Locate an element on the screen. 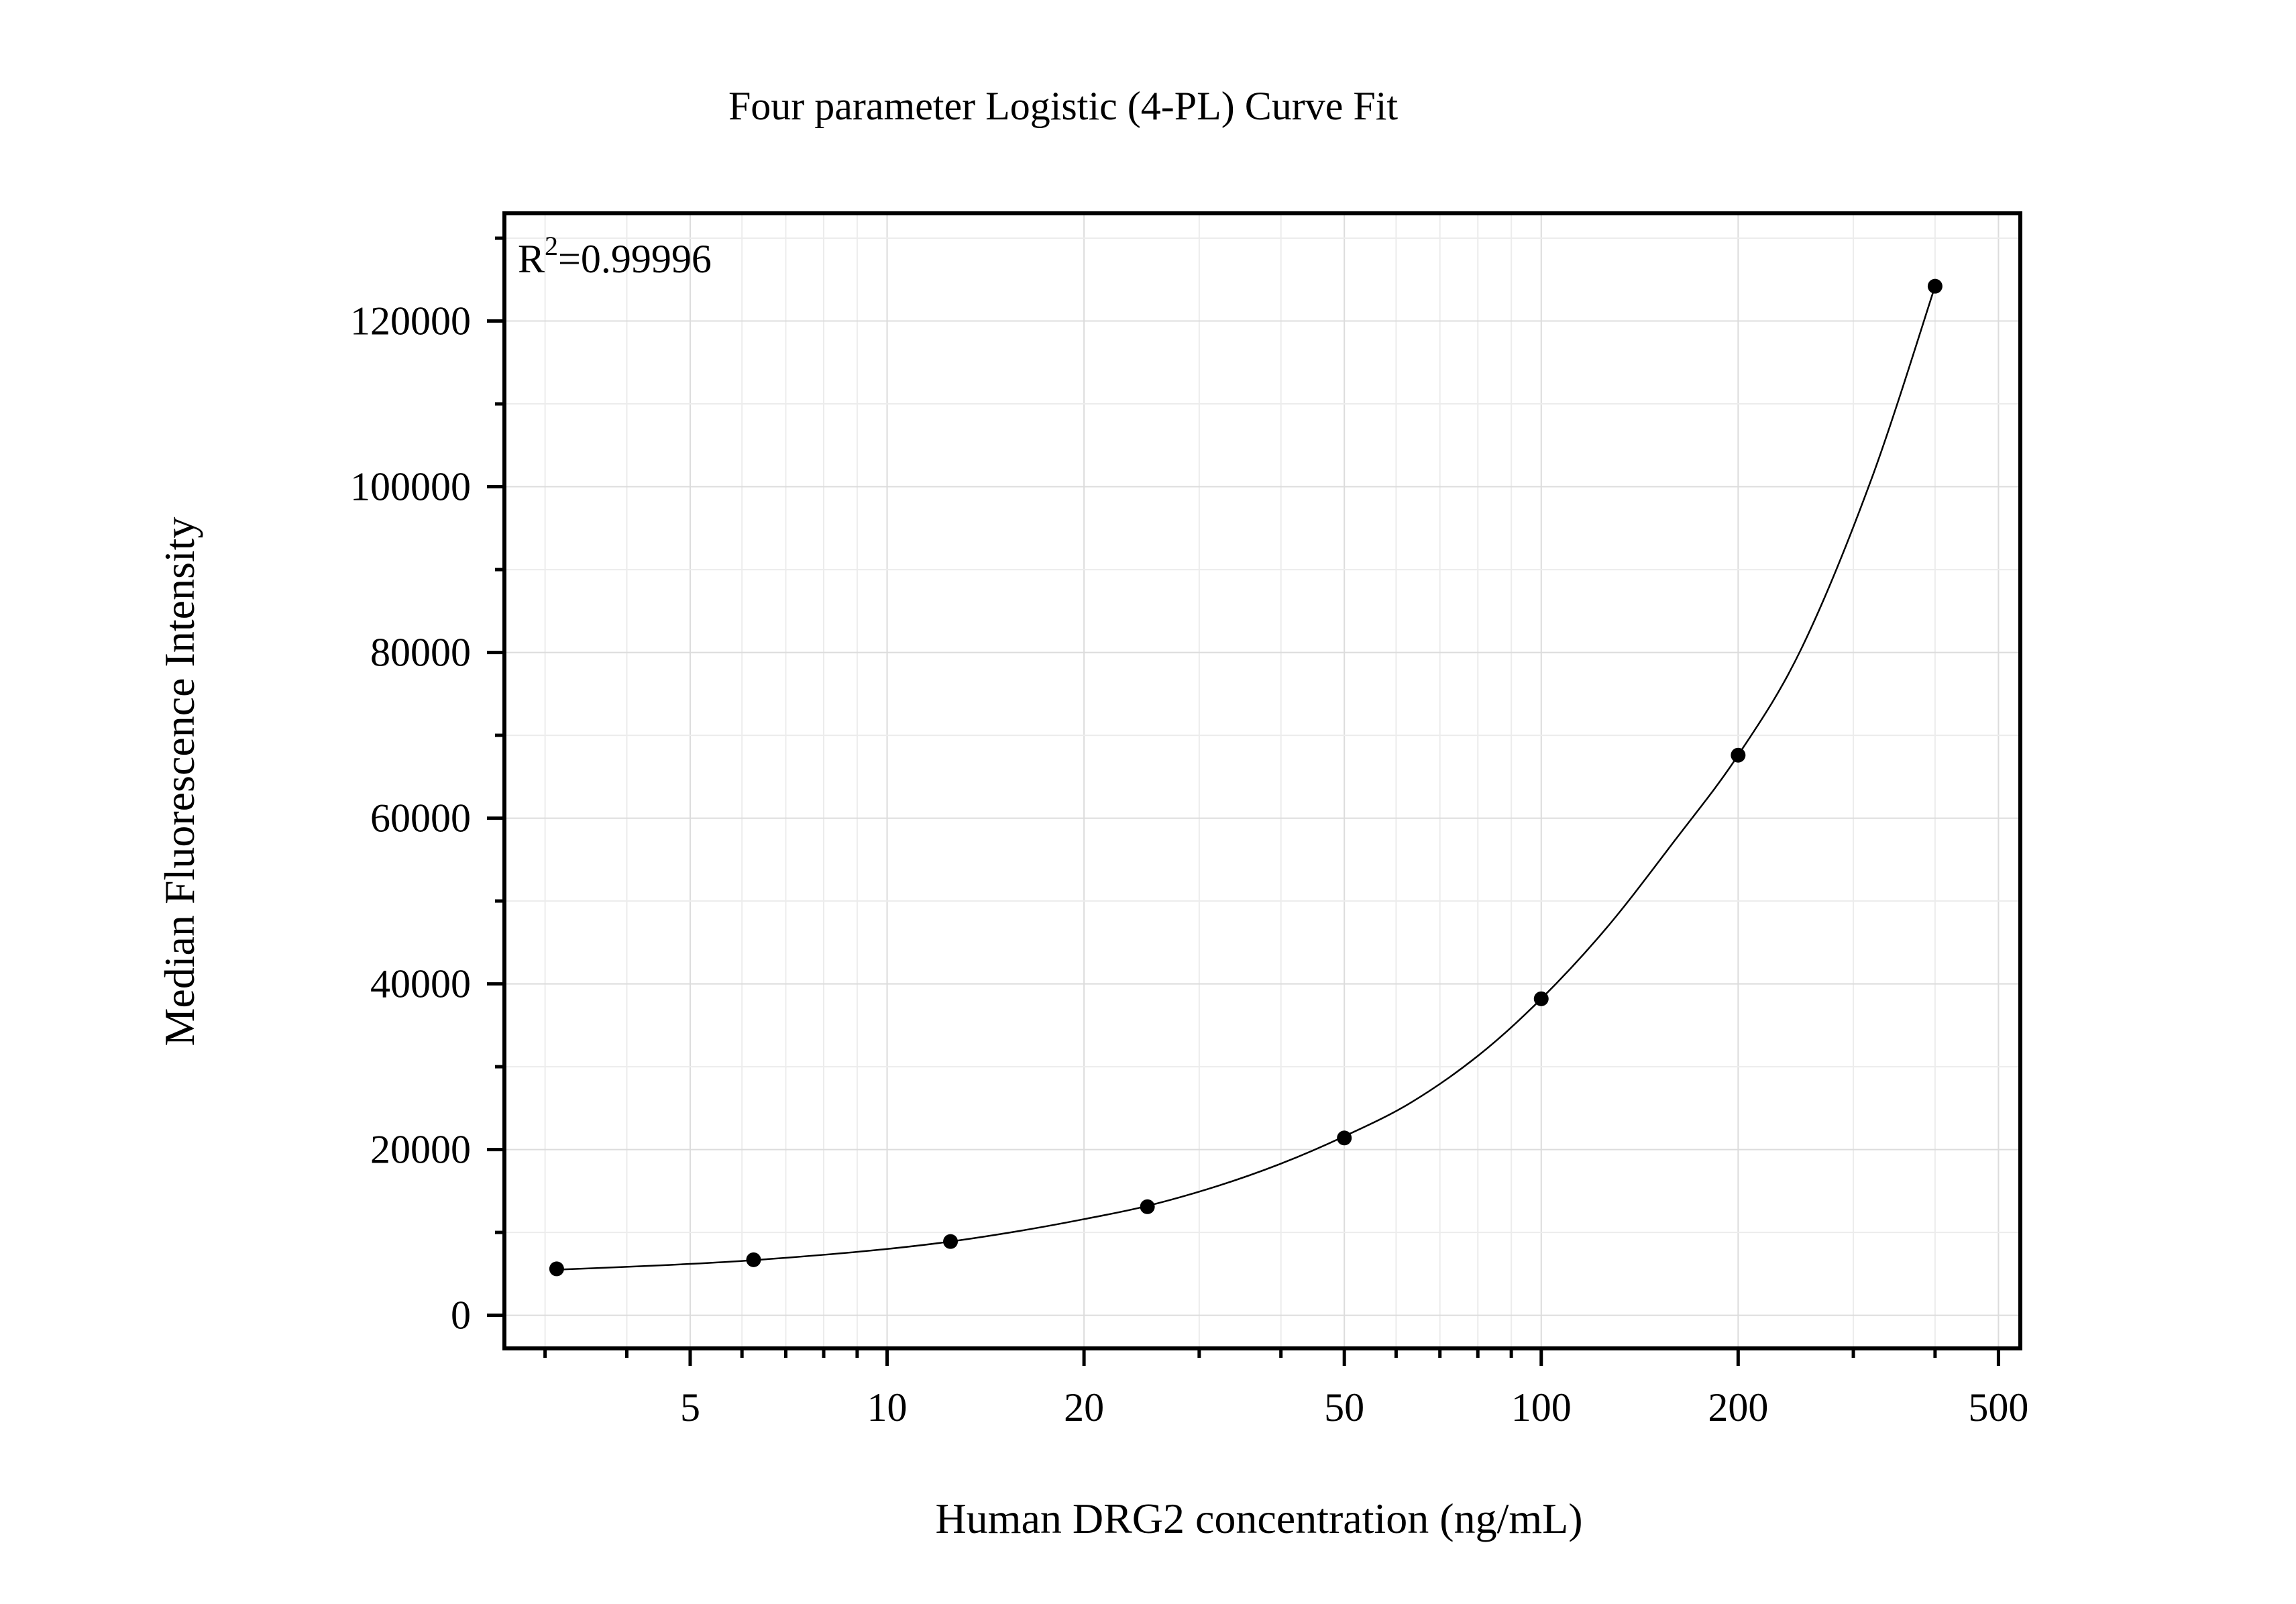  chart-title: Four parameter Logistic (4-PL) Curve Fit is located at coordinates (1063, 106).